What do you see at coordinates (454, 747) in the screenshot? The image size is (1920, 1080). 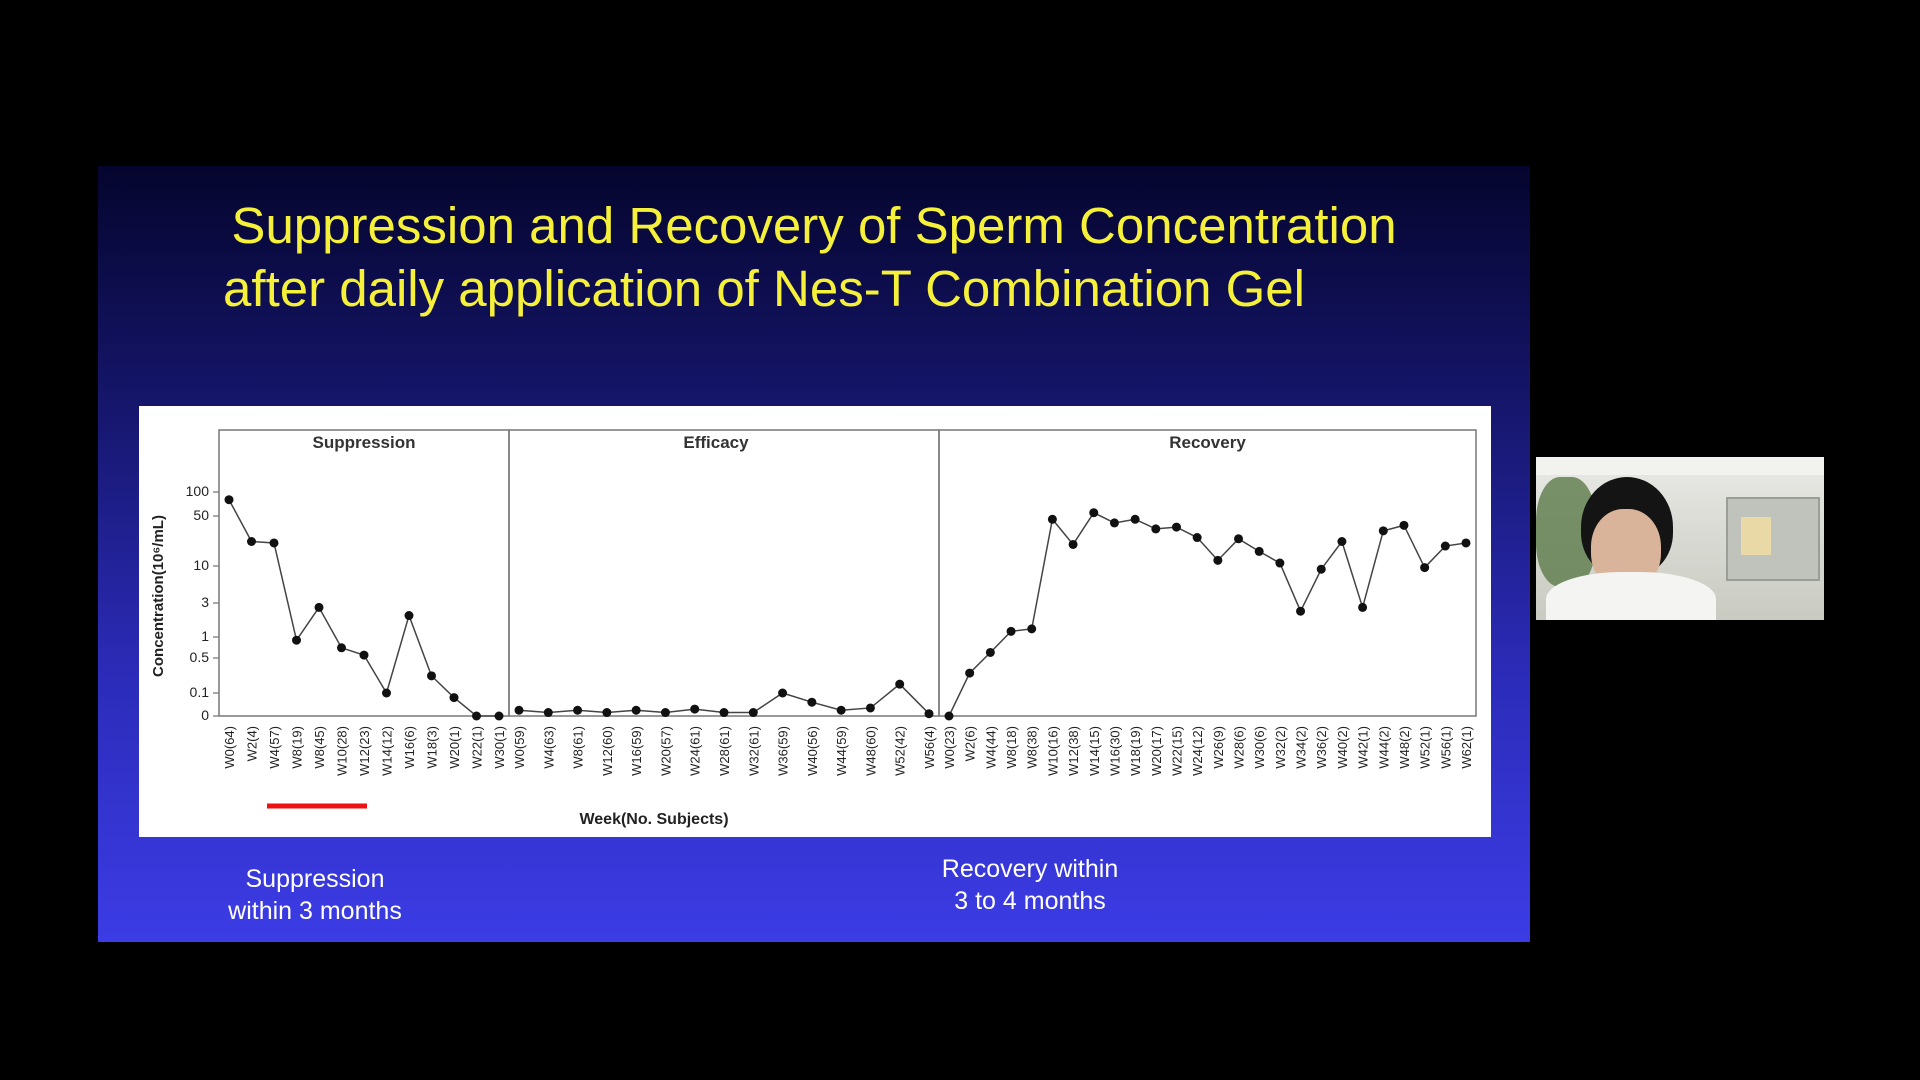 I see `x-tick-label: W20(1)` at bounding box center [454, 747].